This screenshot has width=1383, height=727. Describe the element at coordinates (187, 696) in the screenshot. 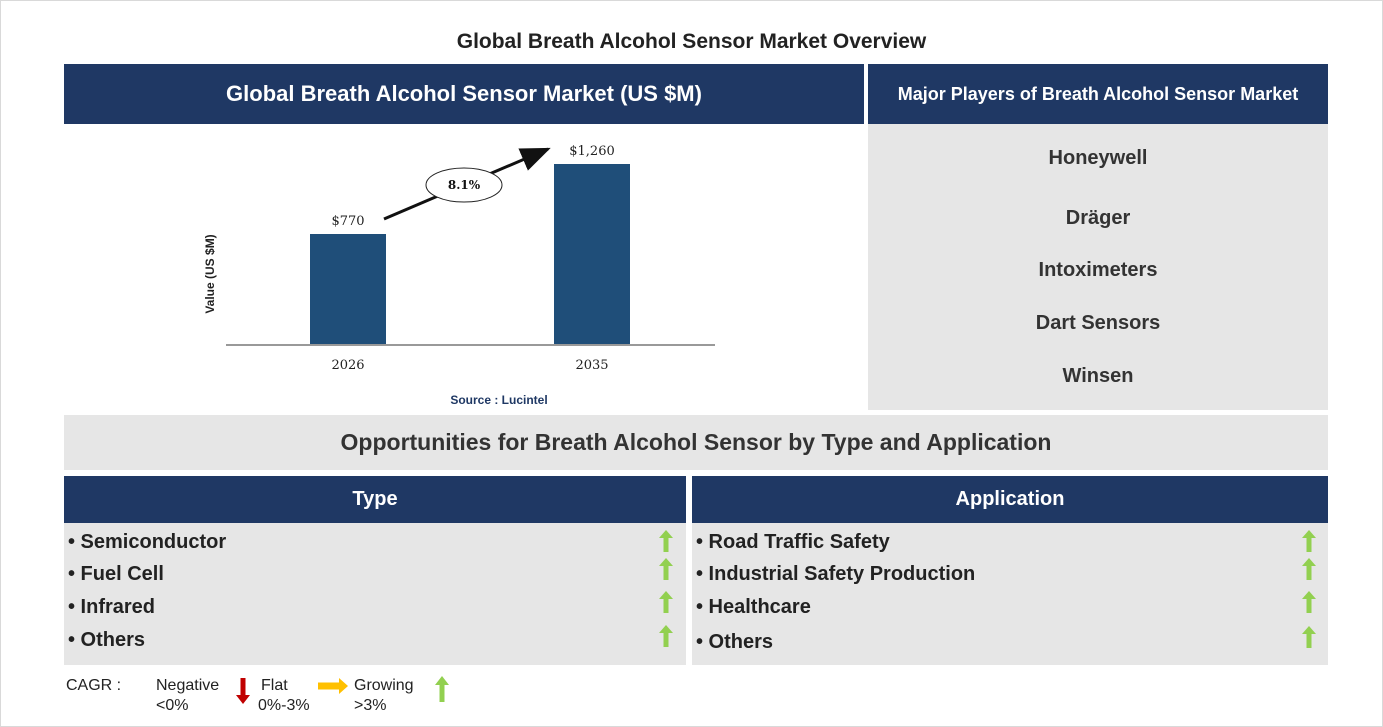

I see `legend-negative: Negative <0%` at that location.